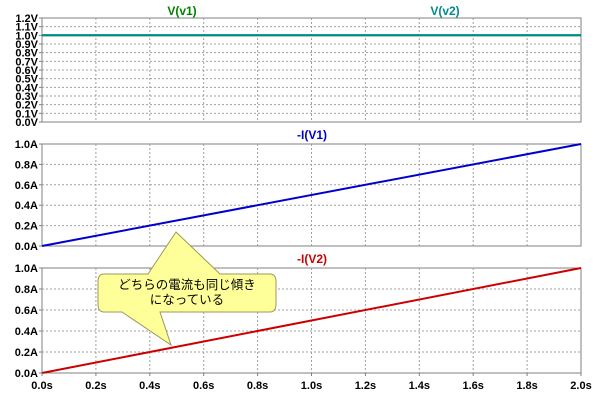  Describe the element at coordinates (203, 386) in the screenshot. I see `x-tick-label: 0.6s` at that location.